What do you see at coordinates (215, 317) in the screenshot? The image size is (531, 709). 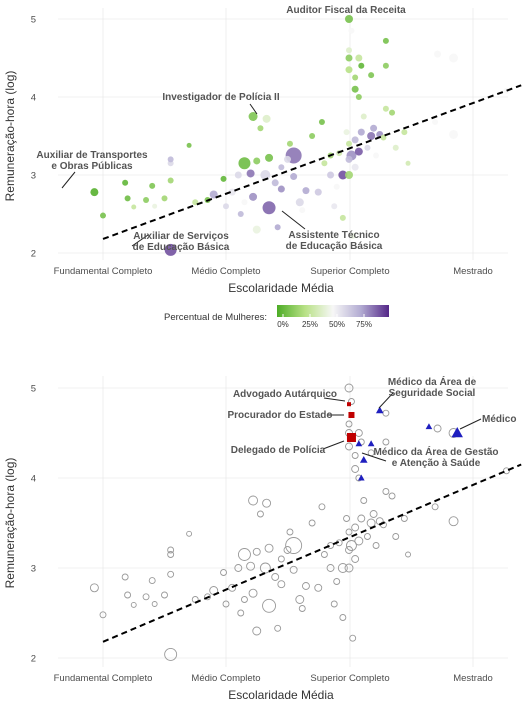 I see `legend-title: Percentual de Mulheres:` at bounding box center [215, 317].